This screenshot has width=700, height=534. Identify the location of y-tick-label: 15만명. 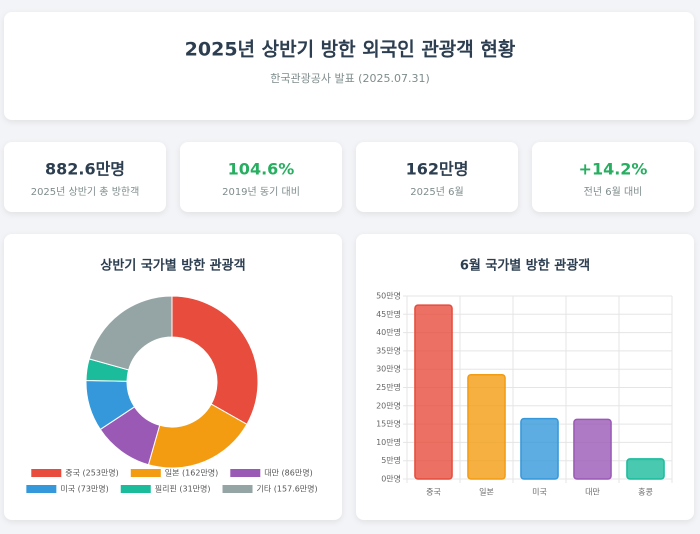
(388, 424).